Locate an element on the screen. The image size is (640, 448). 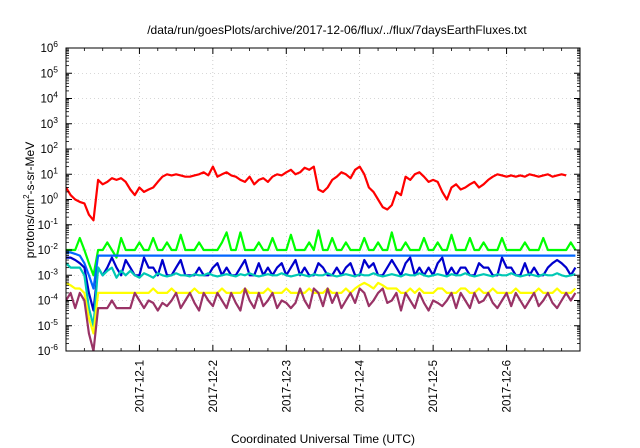
x-axis-title: Coordinated Universal Time (UTC) is located at coordinates (323, 439).